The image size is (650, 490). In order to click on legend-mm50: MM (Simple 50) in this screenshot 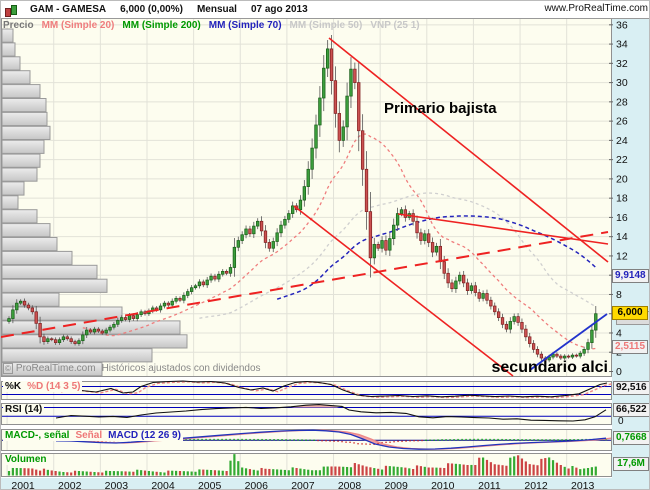, I will do `click(326, 25)`.